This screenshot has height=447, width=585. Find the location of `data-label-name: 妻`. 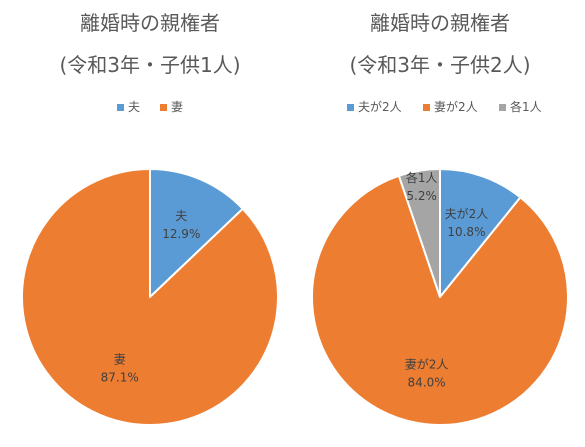

data-label-name: 妻 is located at coordinates (120, 360).